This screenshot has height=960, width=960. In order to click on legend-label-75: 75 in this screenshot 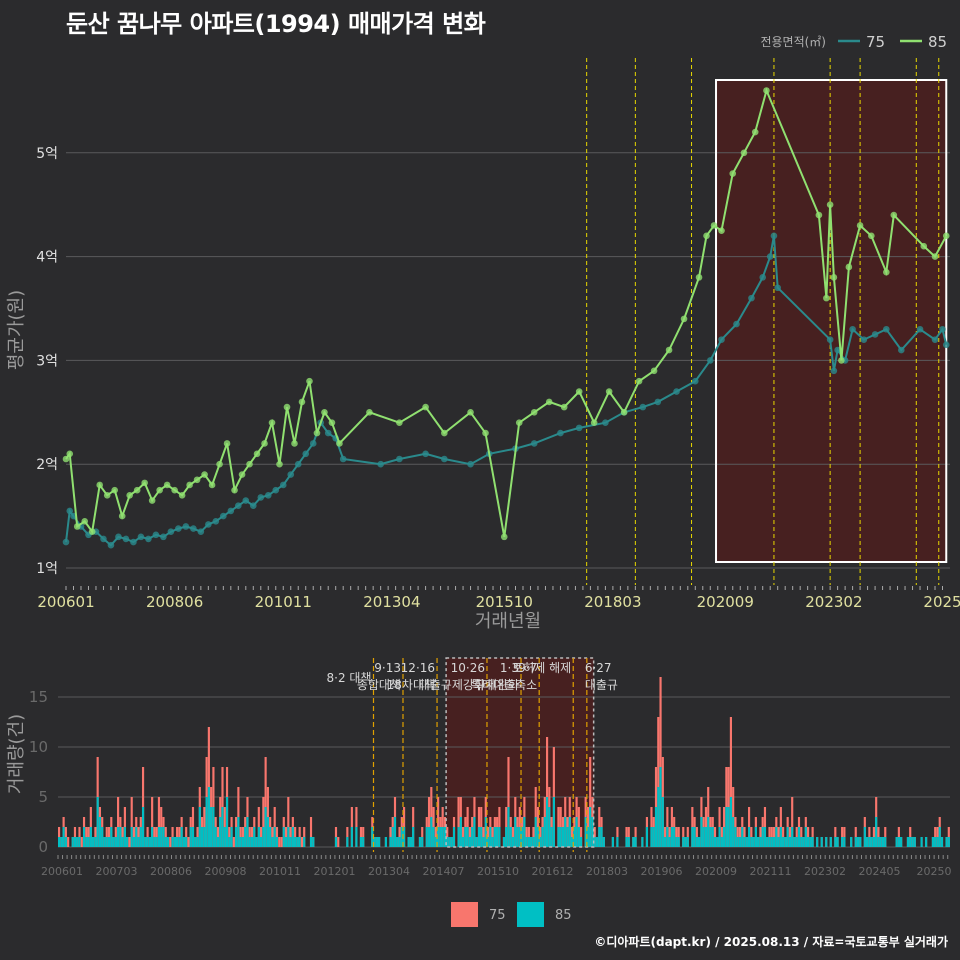, I will do `click(875, 42)`.